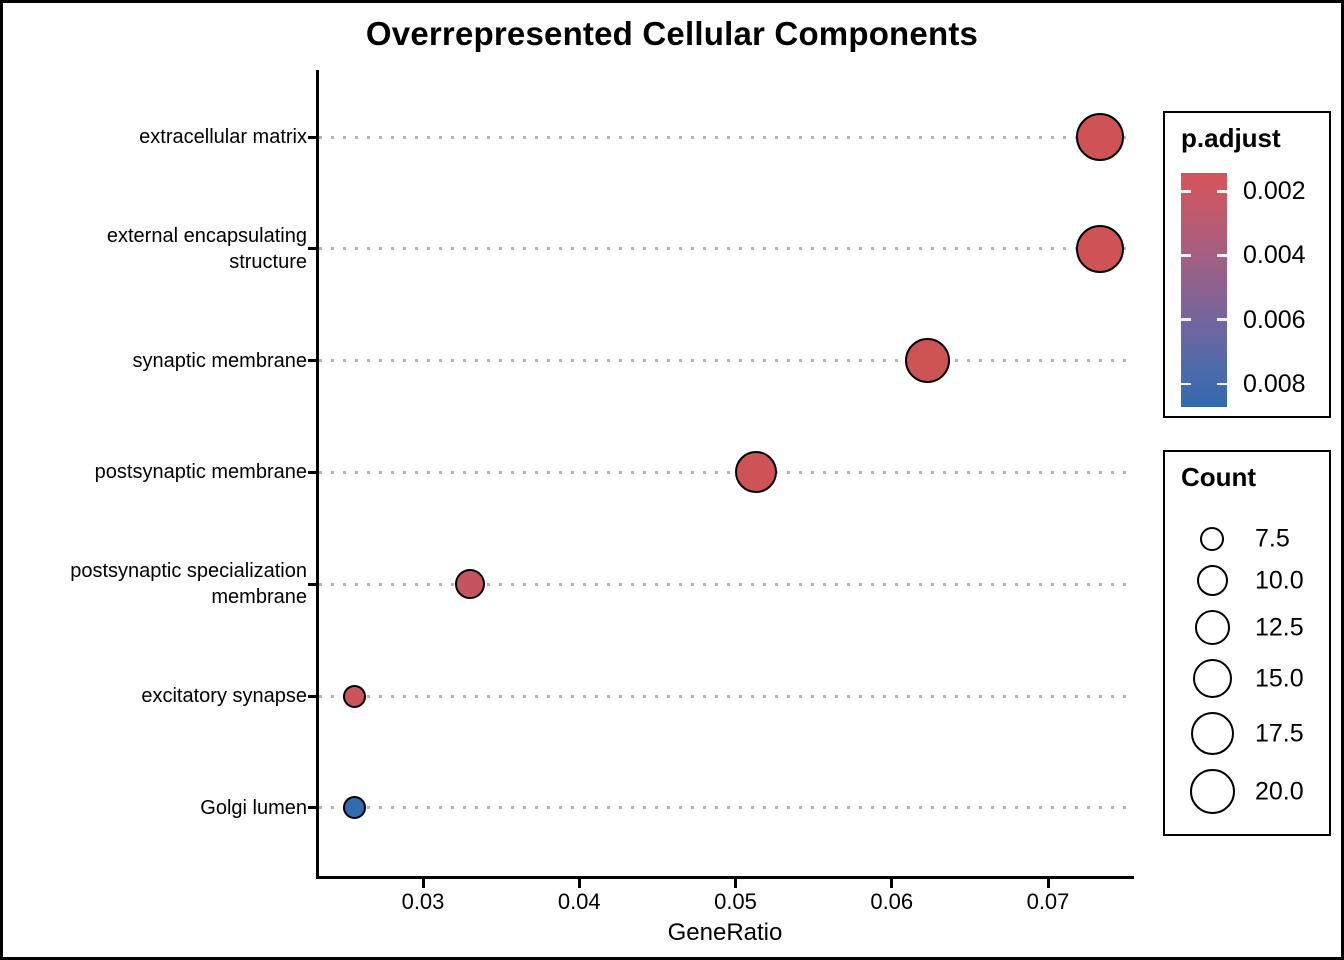  Describe the element at coordinates (735, 901) in the screenshot. I see `x-axis-tick-label: 0.05` at that location.